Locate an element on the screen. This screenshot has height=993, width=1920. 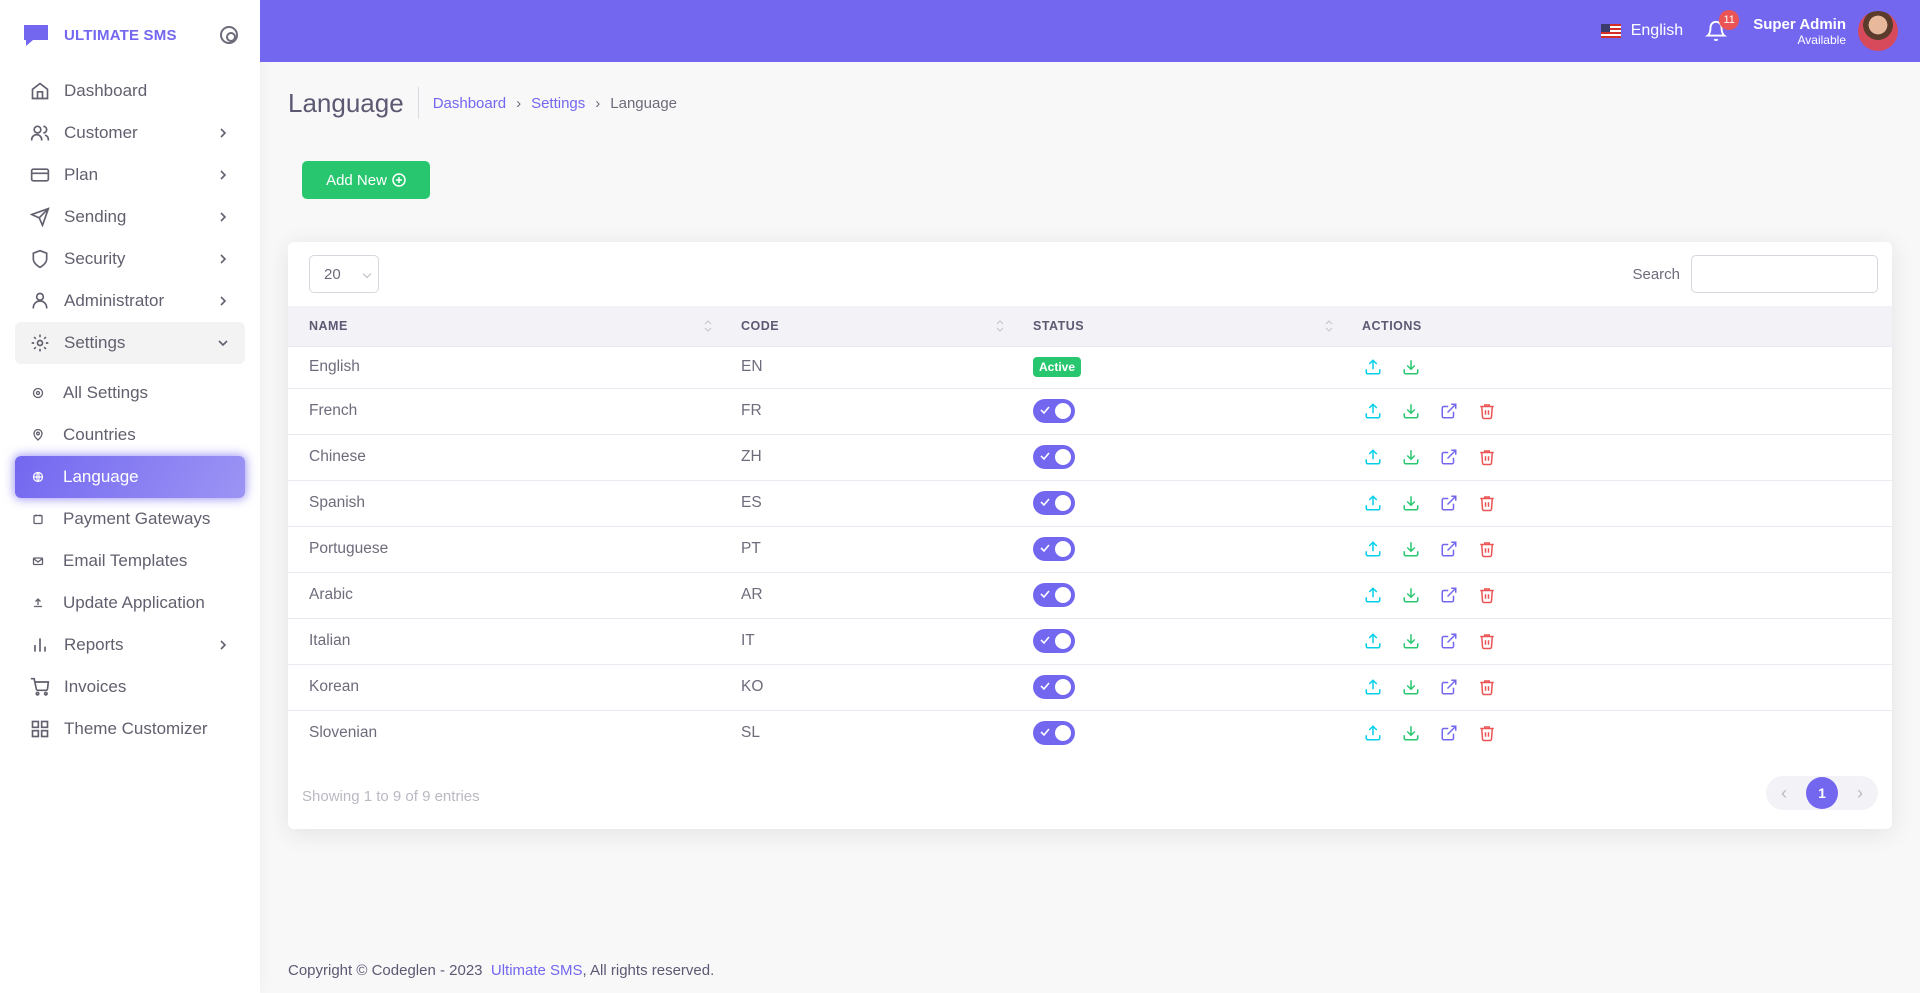
column-header-status: STATUS is located at coordinates (1176, 326).